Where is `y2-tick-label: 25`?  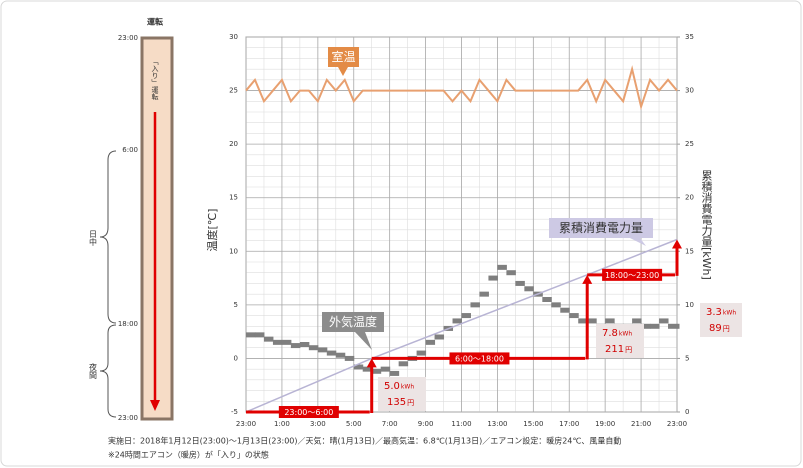
y2-tick-label: 25 is located at coordinates (689, 144).